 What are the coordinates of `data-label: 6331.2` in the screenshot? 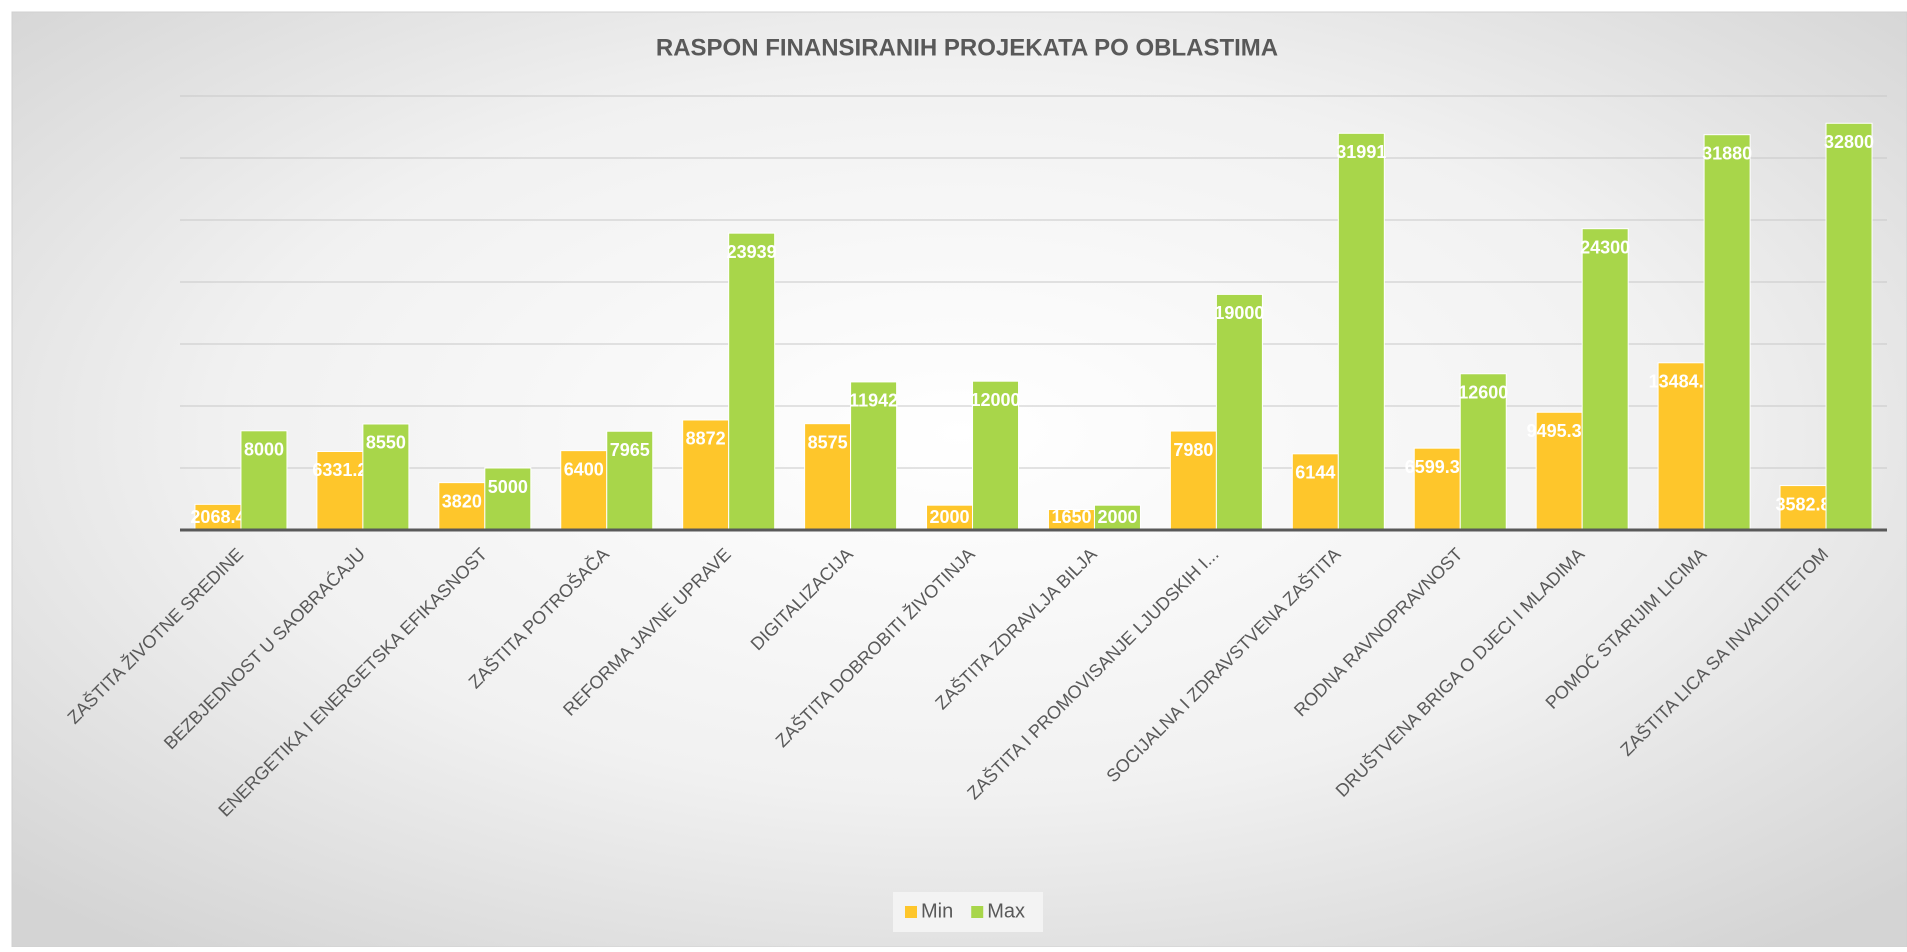 It's located at (339, 470).